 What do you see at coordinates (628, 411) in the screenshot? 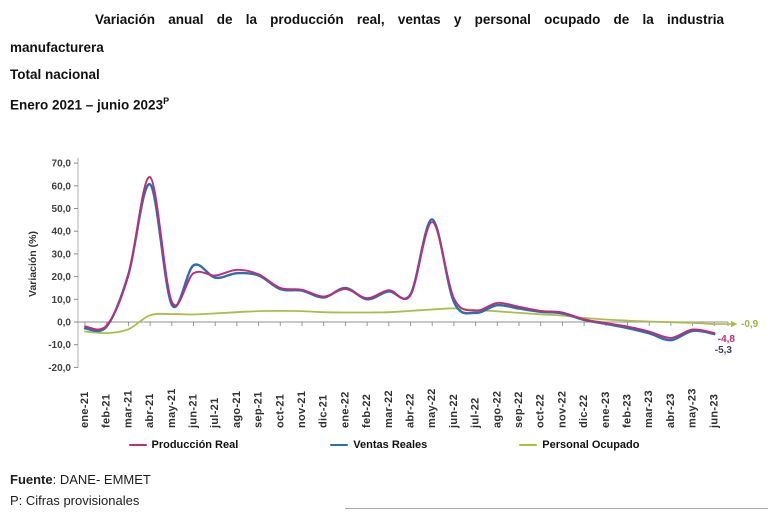
I see `x-tick-label: feb-23` at bounding box center [628, 411].